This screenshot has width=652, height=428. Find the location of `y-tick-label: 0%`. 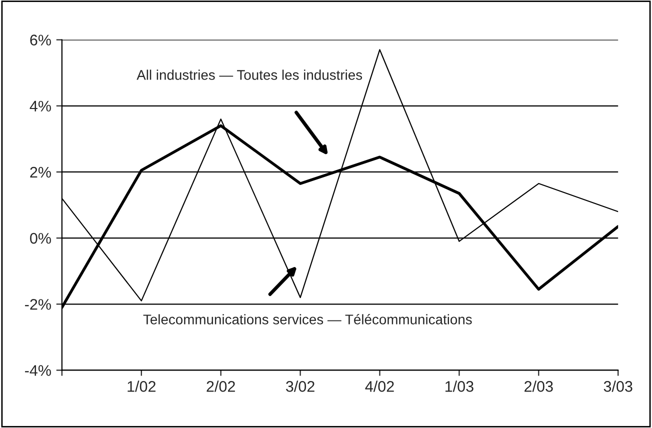

y-tick-label: 0% is located at coordinates (40, 238).